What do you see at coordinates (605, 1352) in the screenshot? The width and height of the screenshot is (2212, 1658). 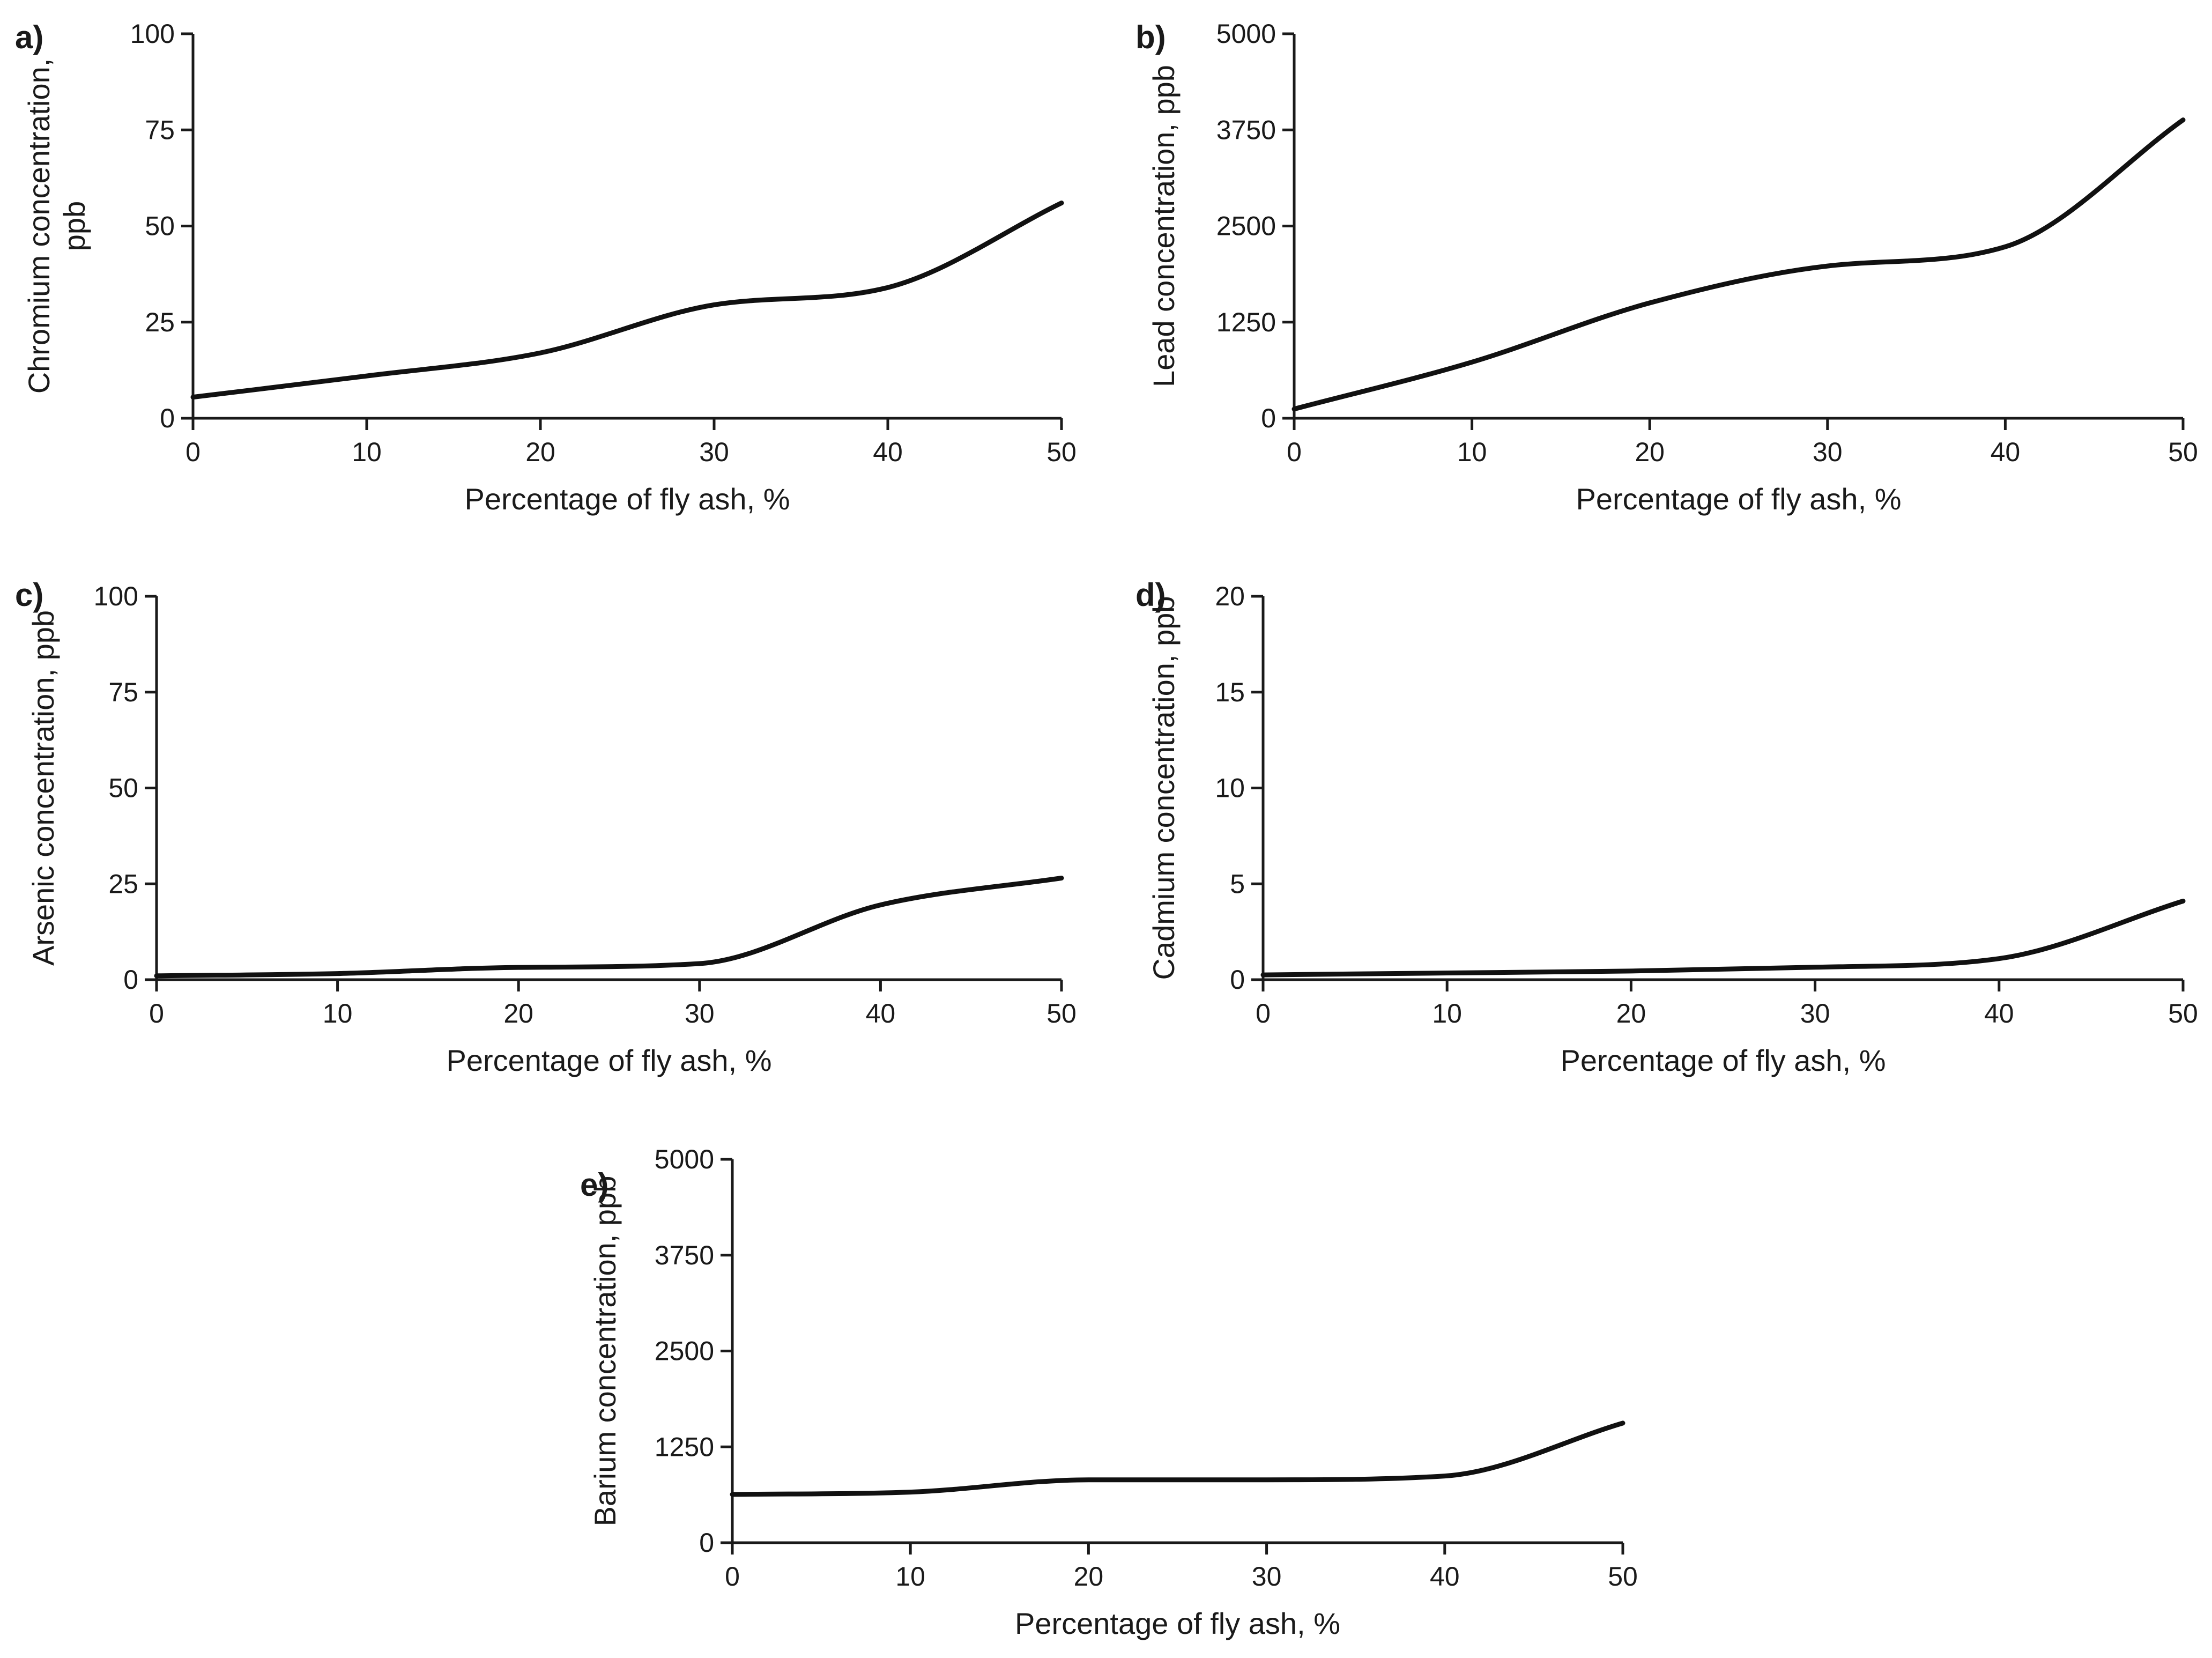 I see `y-axis-title: Barium concentration, ppb` at bounding box center [605, 1352].